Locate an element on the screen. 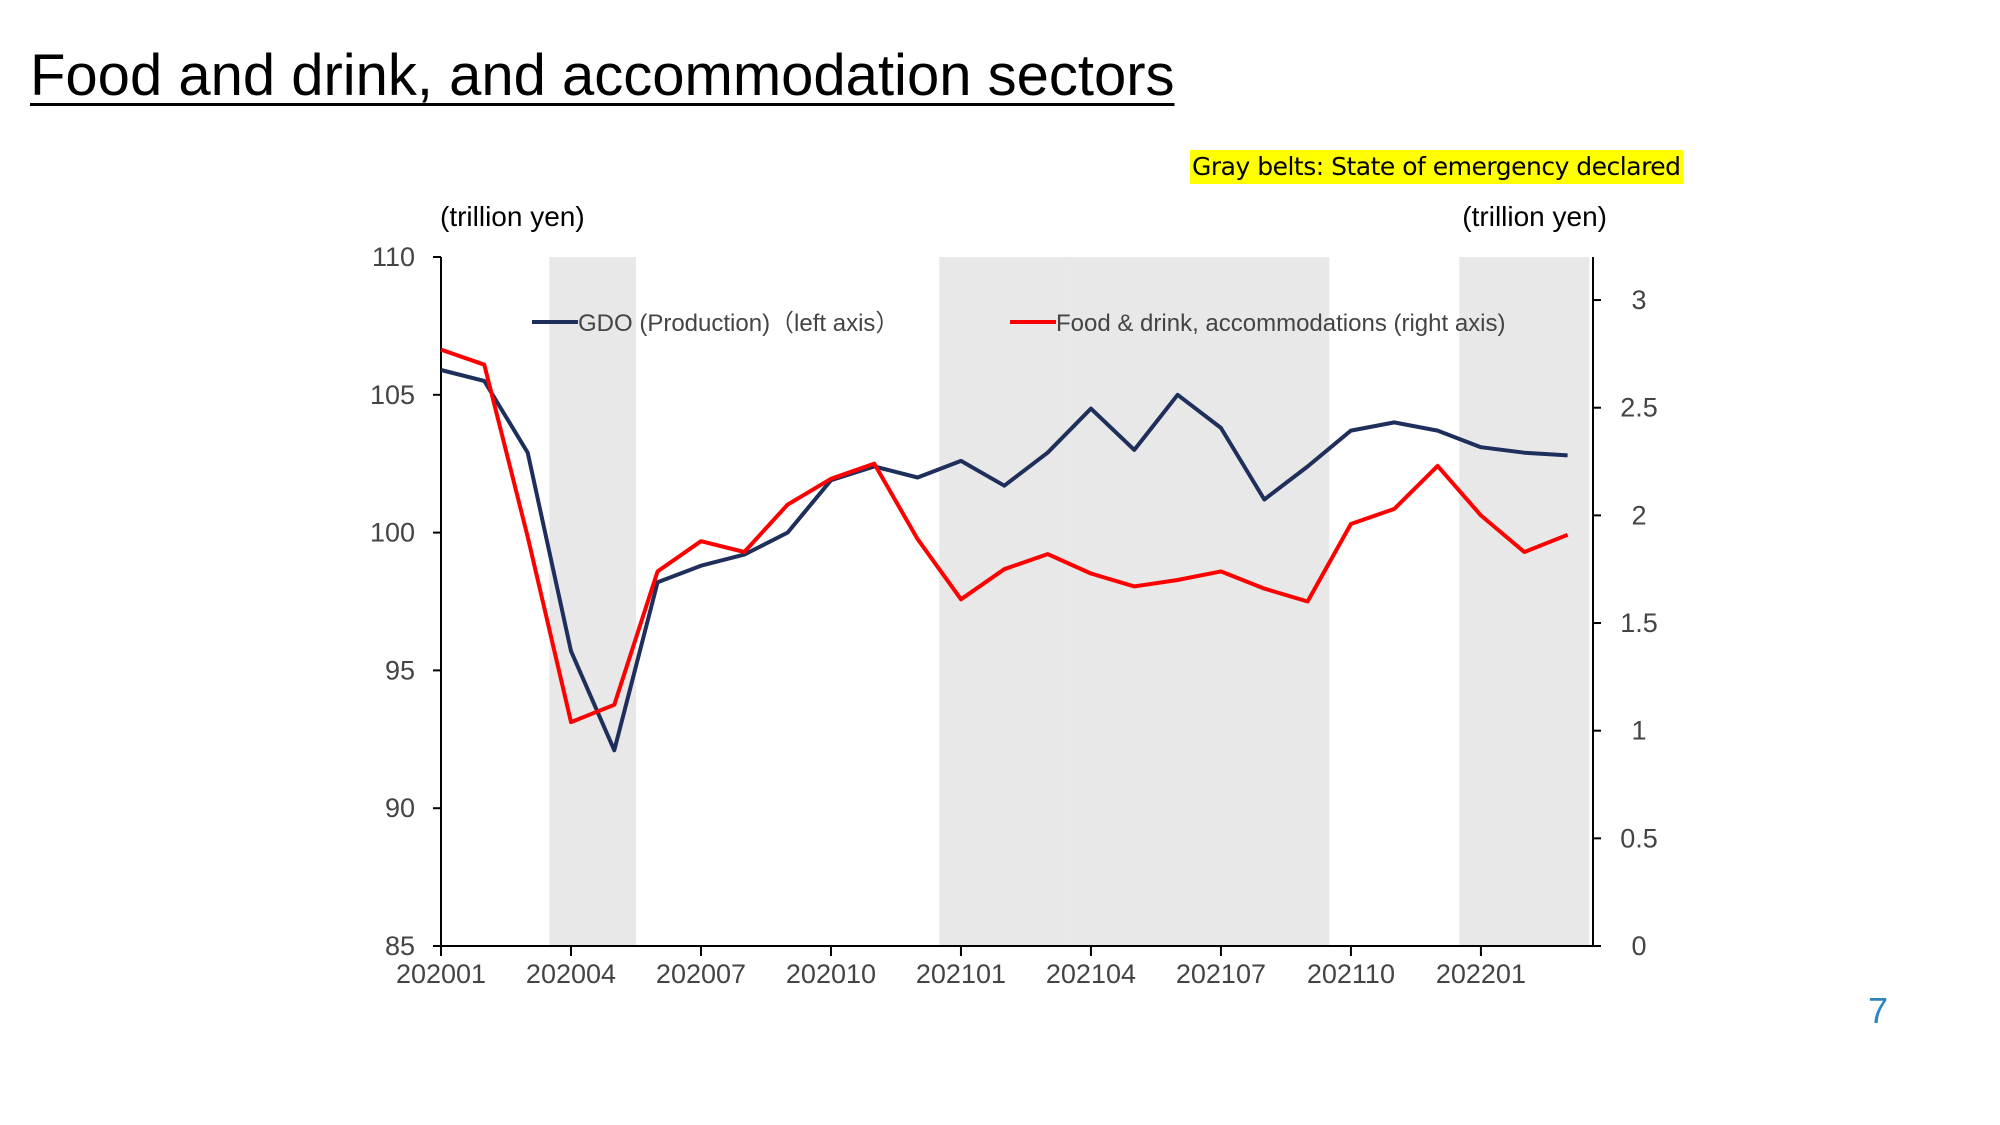 Image resolution: width=2000 pixels, height=1125 pixels. left-tick-label: 85 is located at coordinates (400, 946).